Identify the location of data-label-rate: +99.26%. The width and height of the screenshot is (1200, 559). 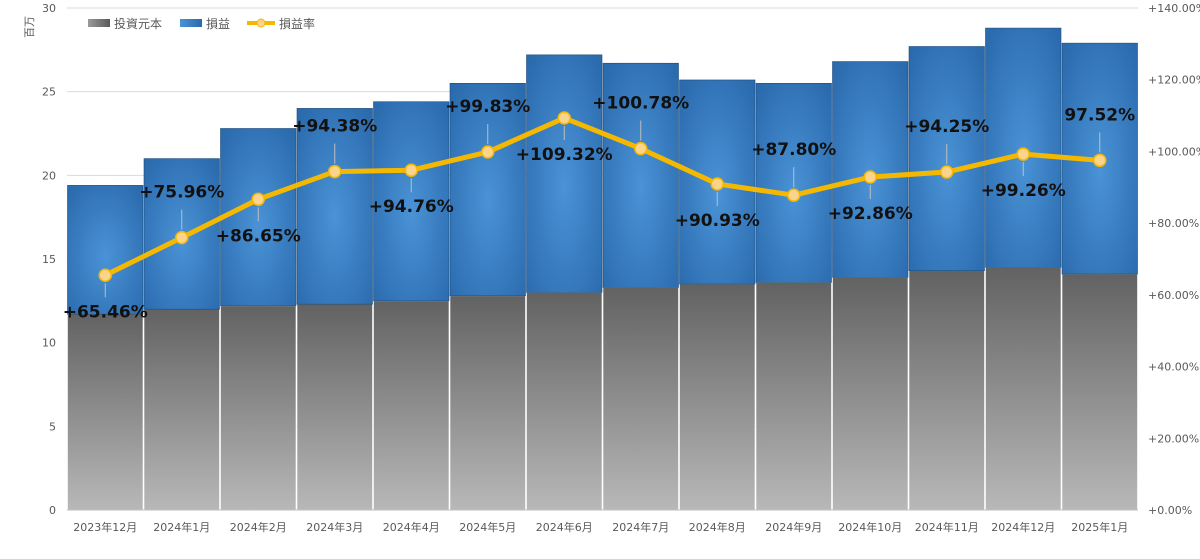
(1023, 191).